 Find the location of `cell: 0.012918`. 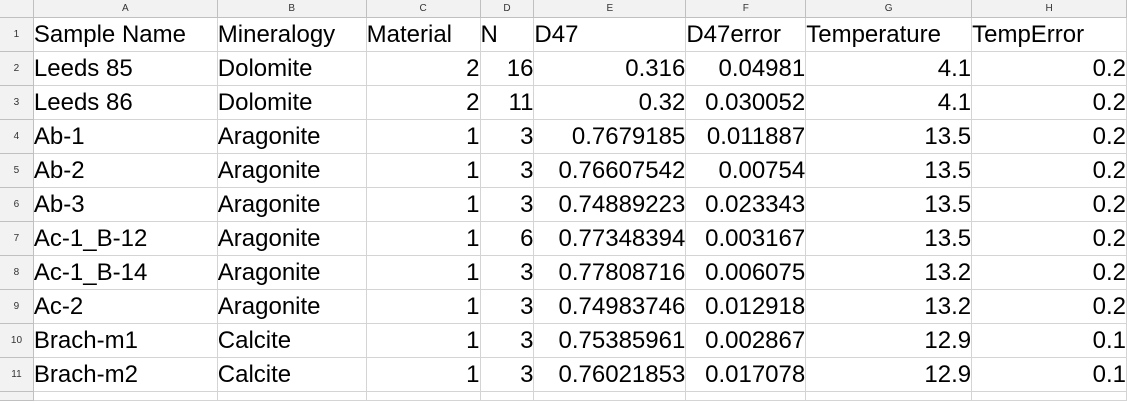

cell: 0.012918 is located at coordinates (746, 306).